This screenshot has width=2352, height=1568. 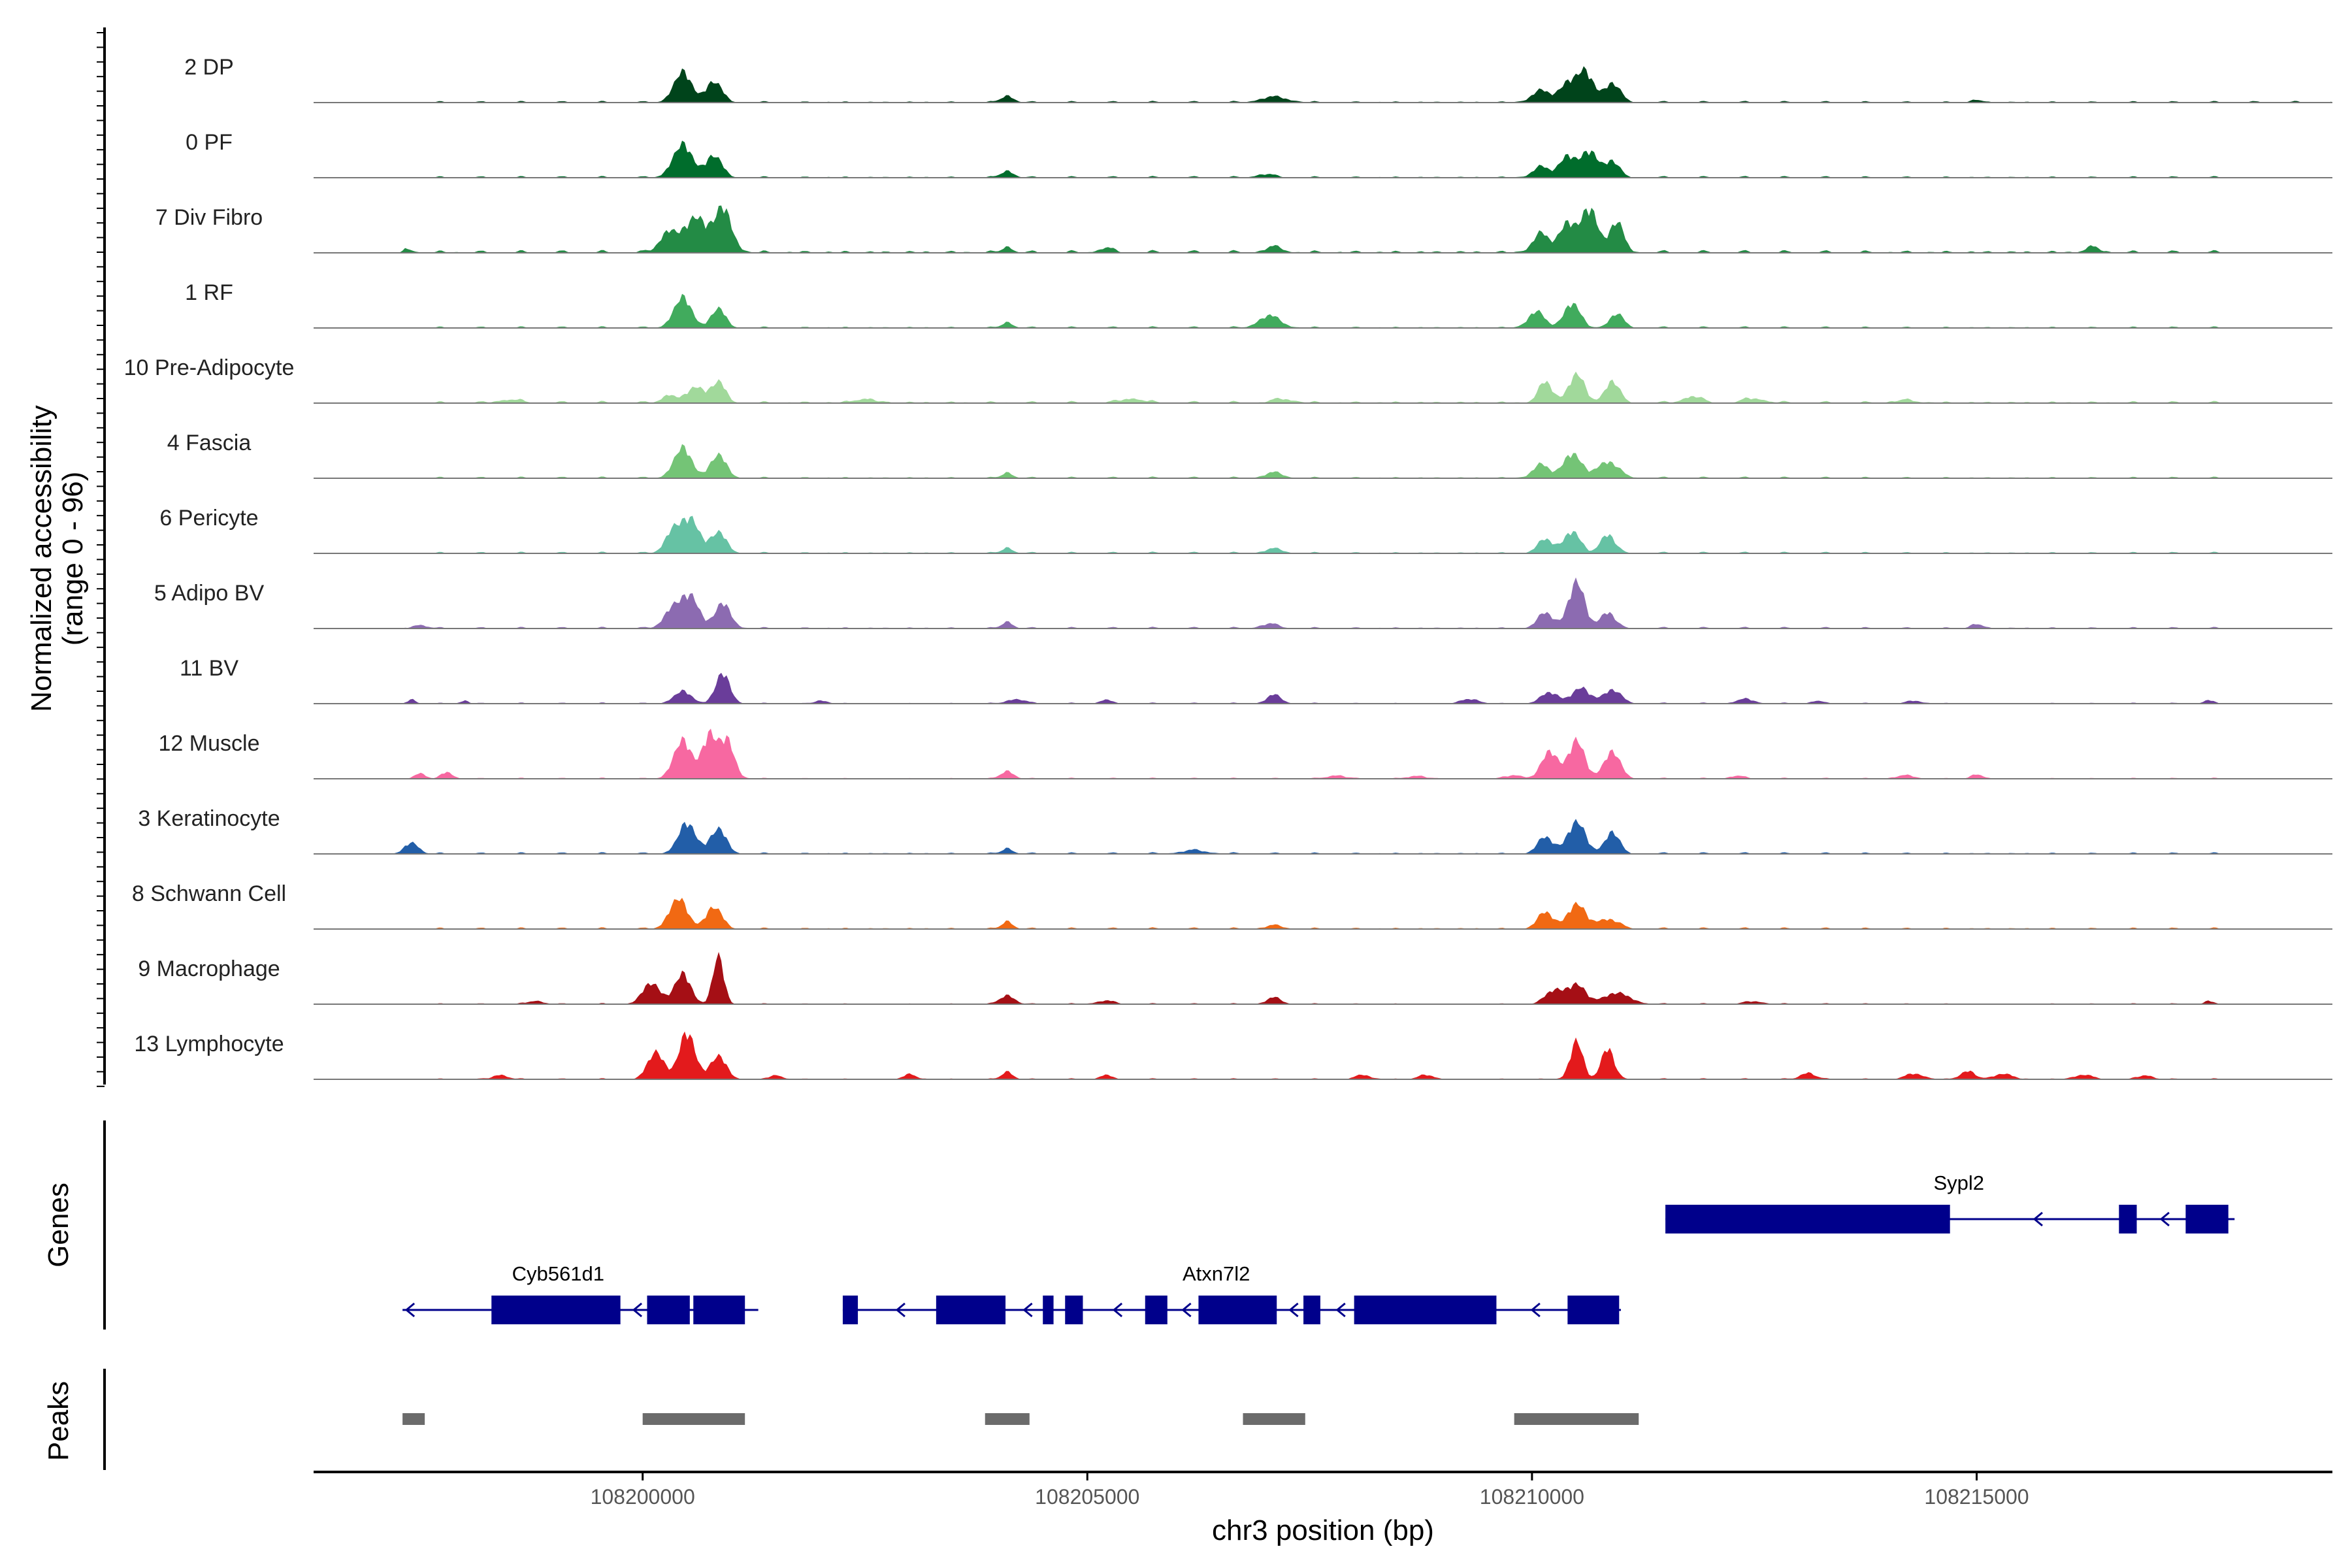 I want to click on track-label: 8 Schwann Cell, so click(x=209, y=893).